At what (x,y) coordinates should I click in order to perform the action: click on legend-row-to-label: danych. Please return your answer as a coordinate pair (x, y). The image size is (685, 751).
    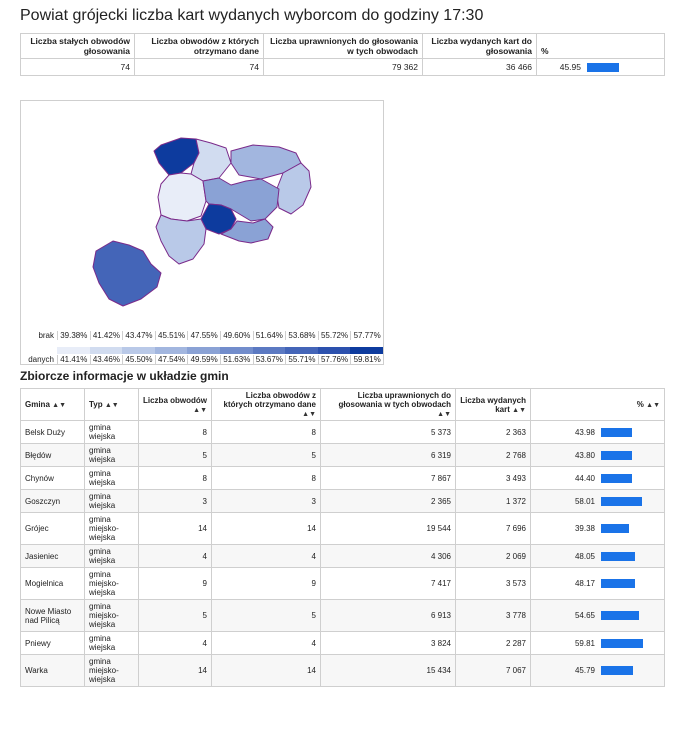
    Looking at the image, I should click on (41, 359).